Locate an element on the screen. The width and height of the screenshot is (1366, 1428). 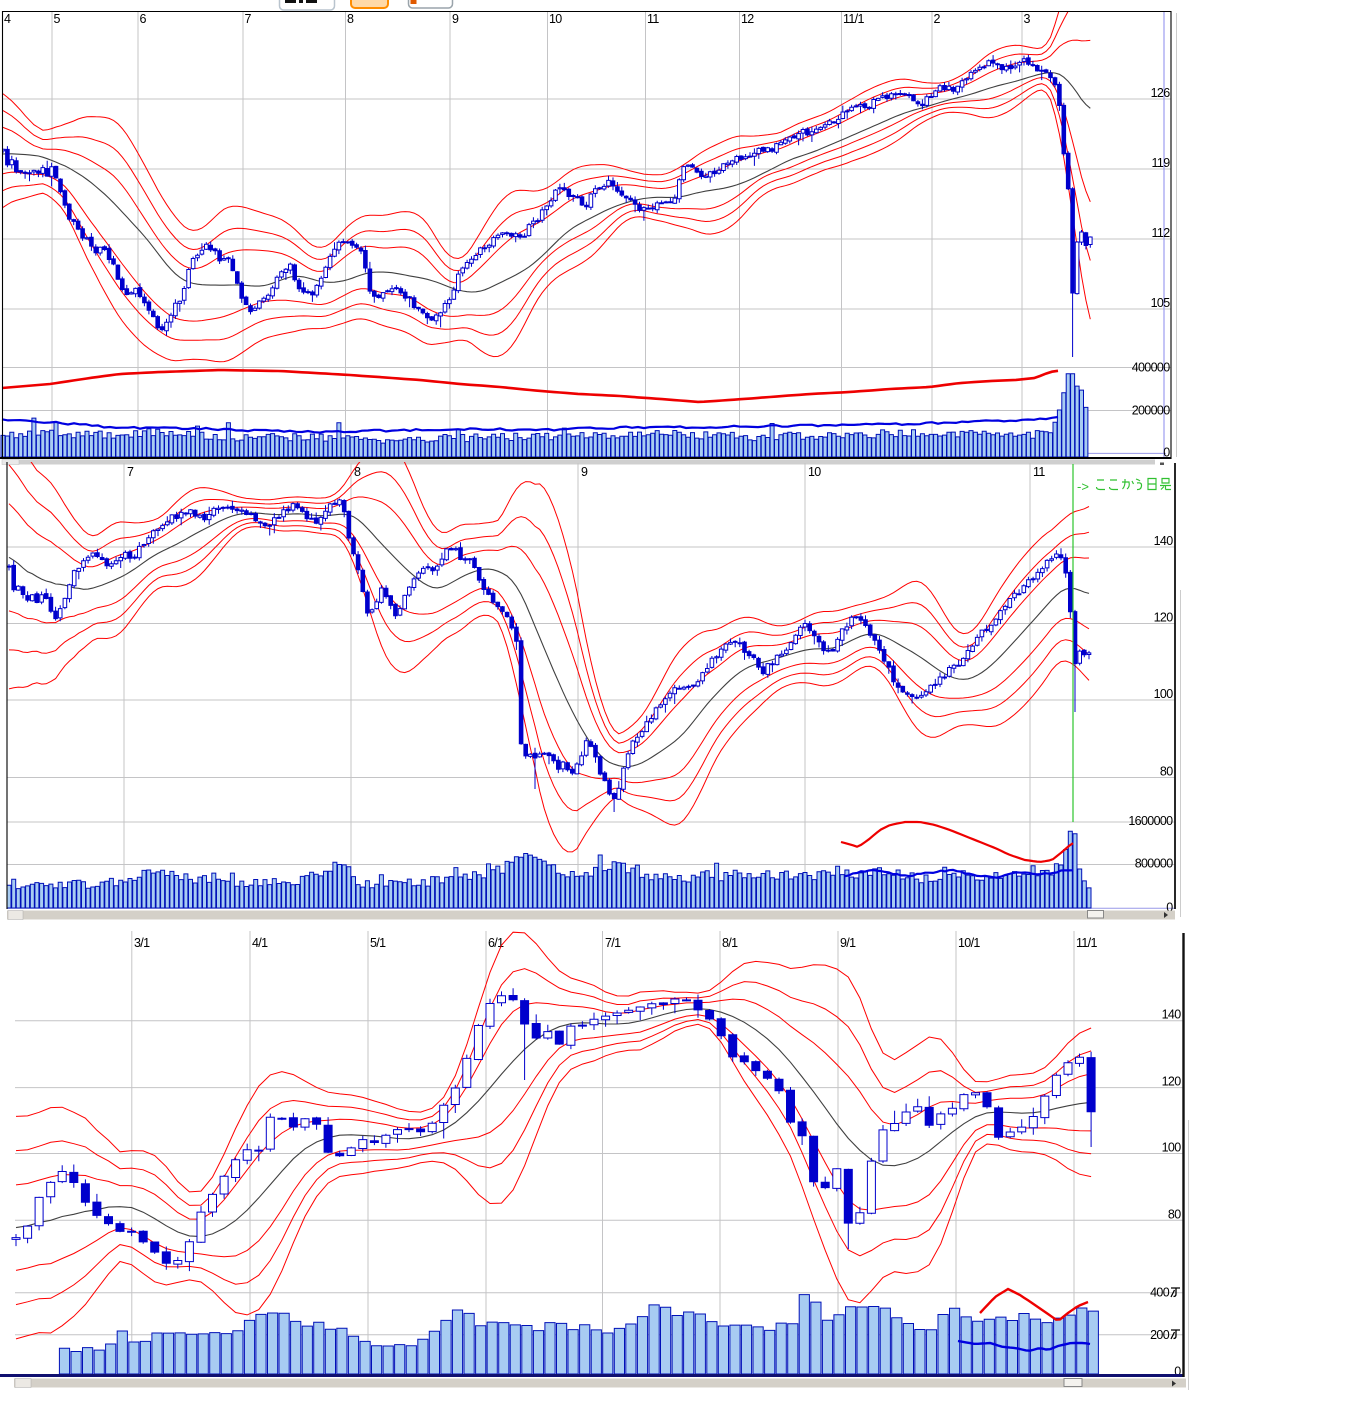
svg-text: 5 is located at coordinates (57, 19).